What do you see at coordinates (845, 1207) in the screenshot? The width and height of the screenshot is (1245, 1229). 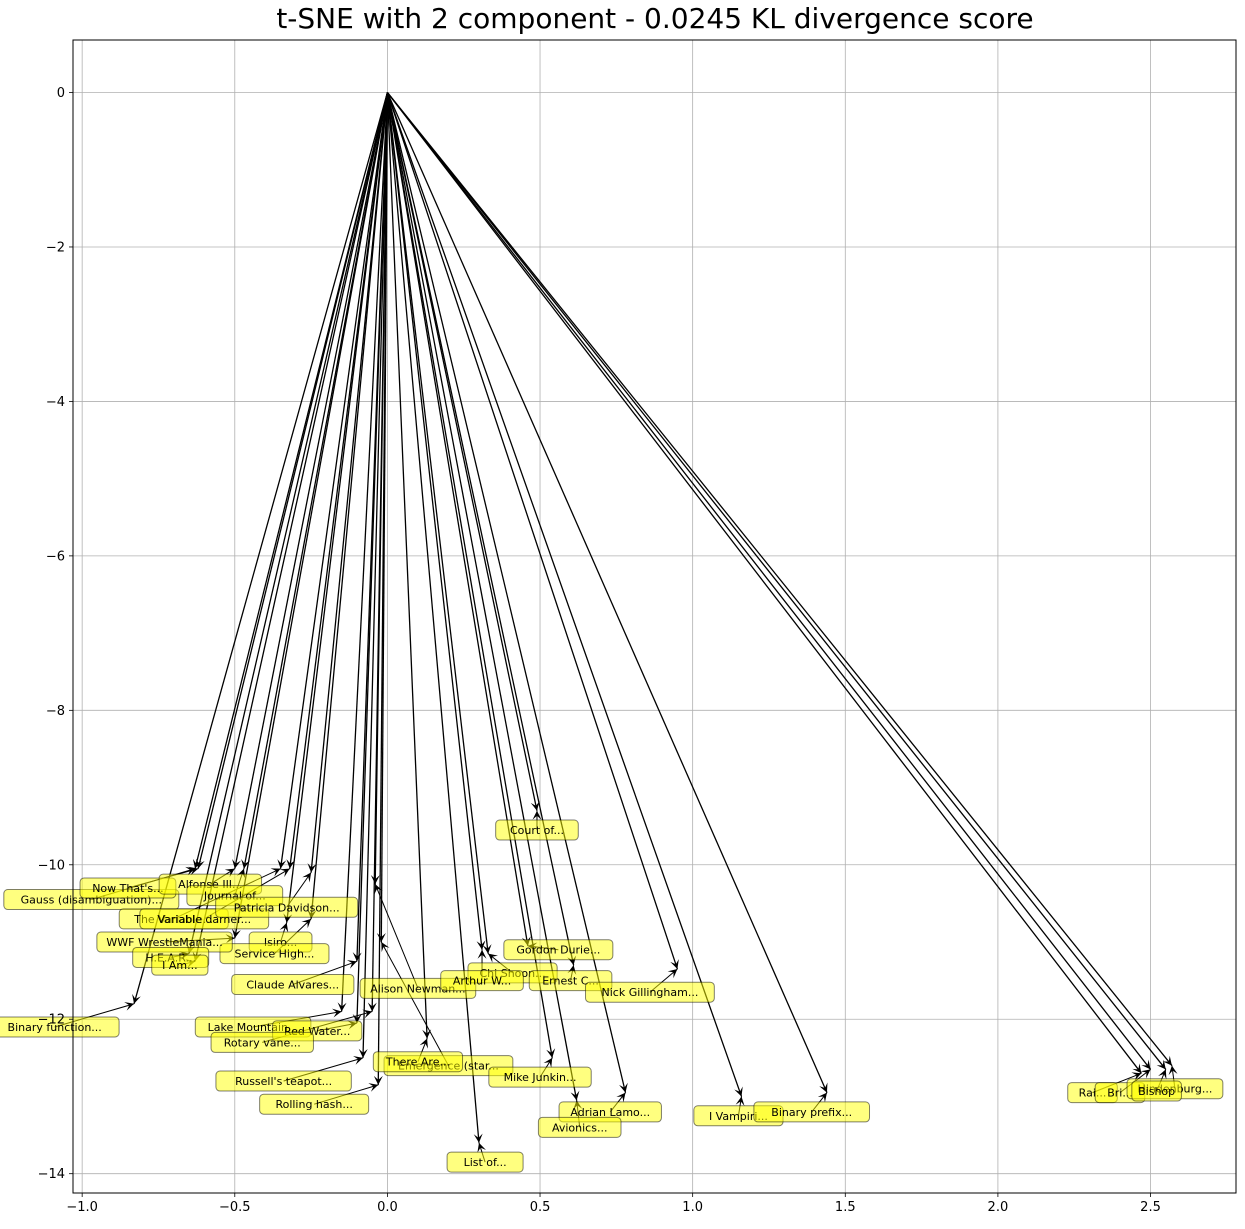 I see `x-tick-label: 1.5` at bounding box center [845, 1207].